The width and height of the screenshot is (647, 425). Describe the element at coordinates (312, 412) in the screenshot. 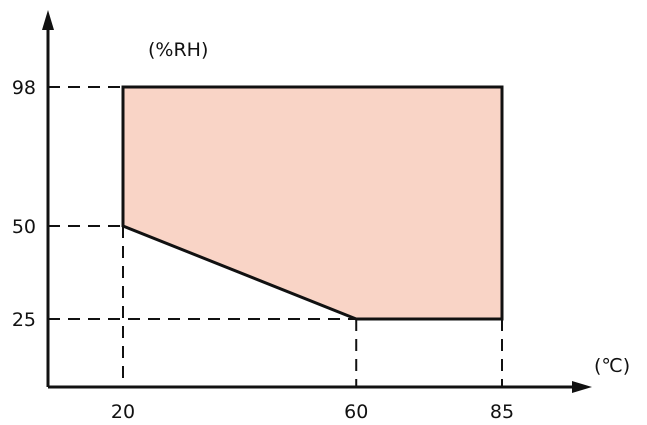

I see `x-tick-labels: 20 60 85` at that location.